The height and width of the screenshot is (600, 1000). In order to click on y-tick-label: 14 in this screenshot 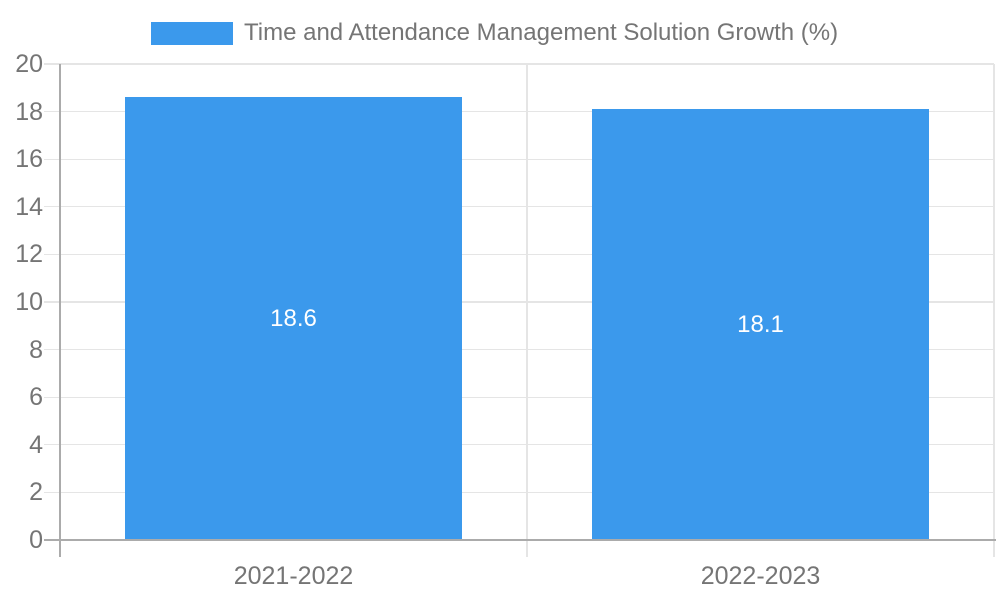, I will do `click(29, 206)`.